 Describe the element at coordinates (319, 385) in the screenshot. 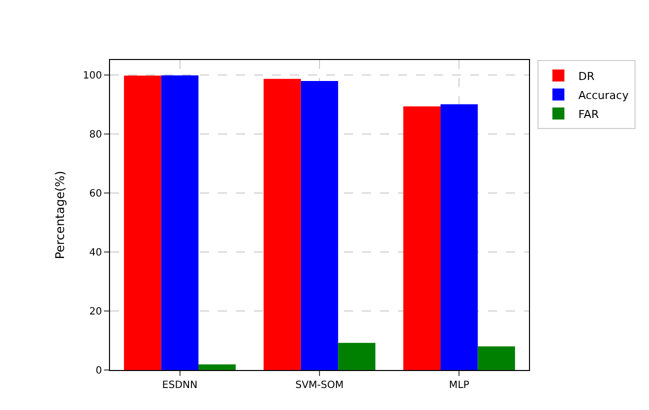

I see `x-tick-label: SVM-SOM` at that location.